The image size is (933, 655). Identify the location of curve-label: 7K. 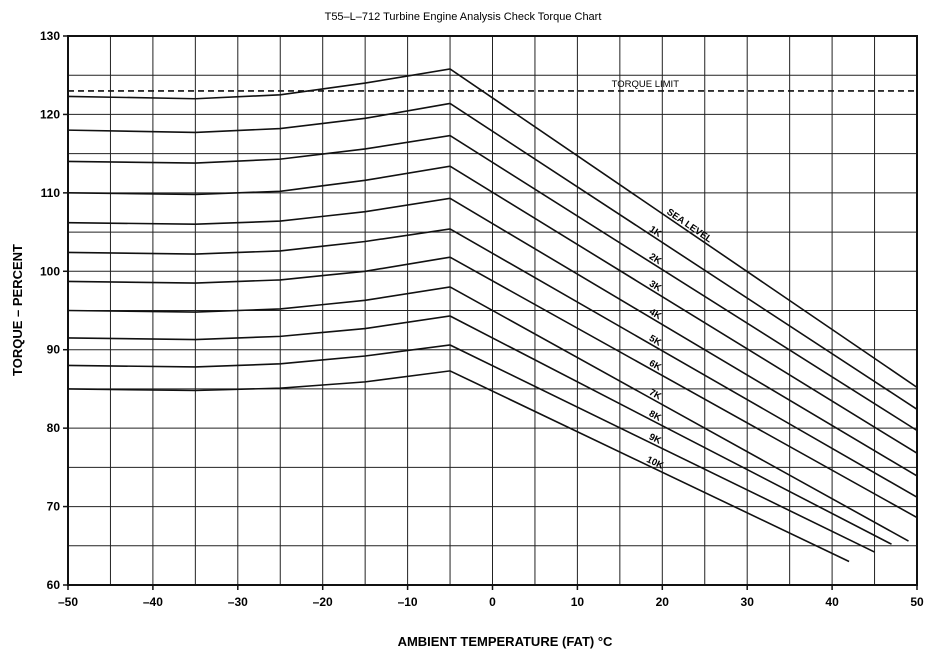
(655, 395).